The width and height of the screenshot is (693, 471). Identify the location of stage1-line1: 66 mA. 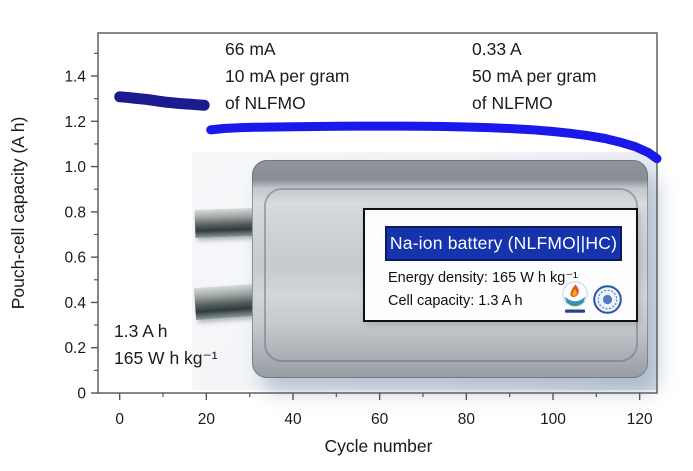
(250, 49).